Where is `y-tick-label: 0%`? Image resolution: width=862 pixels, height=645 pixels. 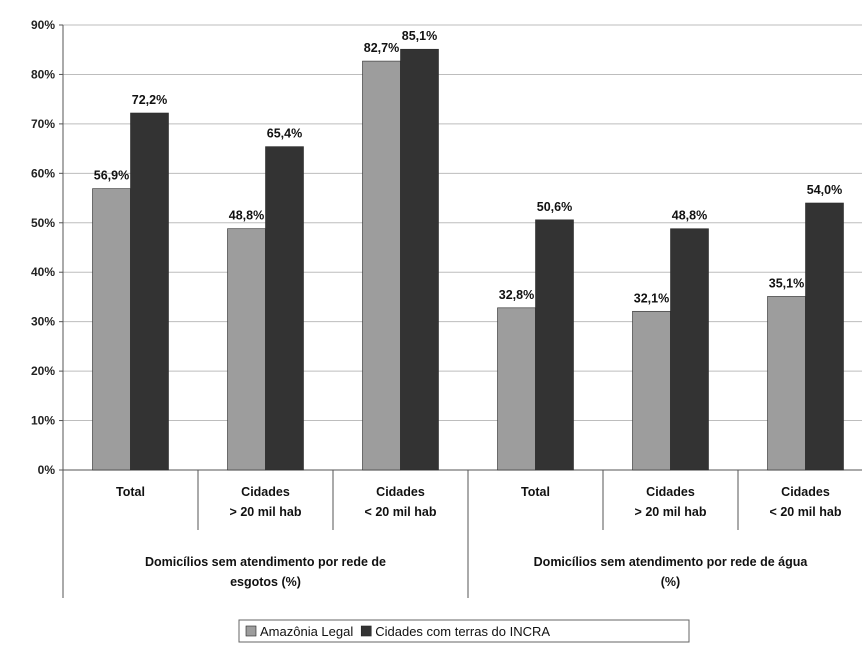 y-tick-label: 0% is located at coordinates (47, 470).